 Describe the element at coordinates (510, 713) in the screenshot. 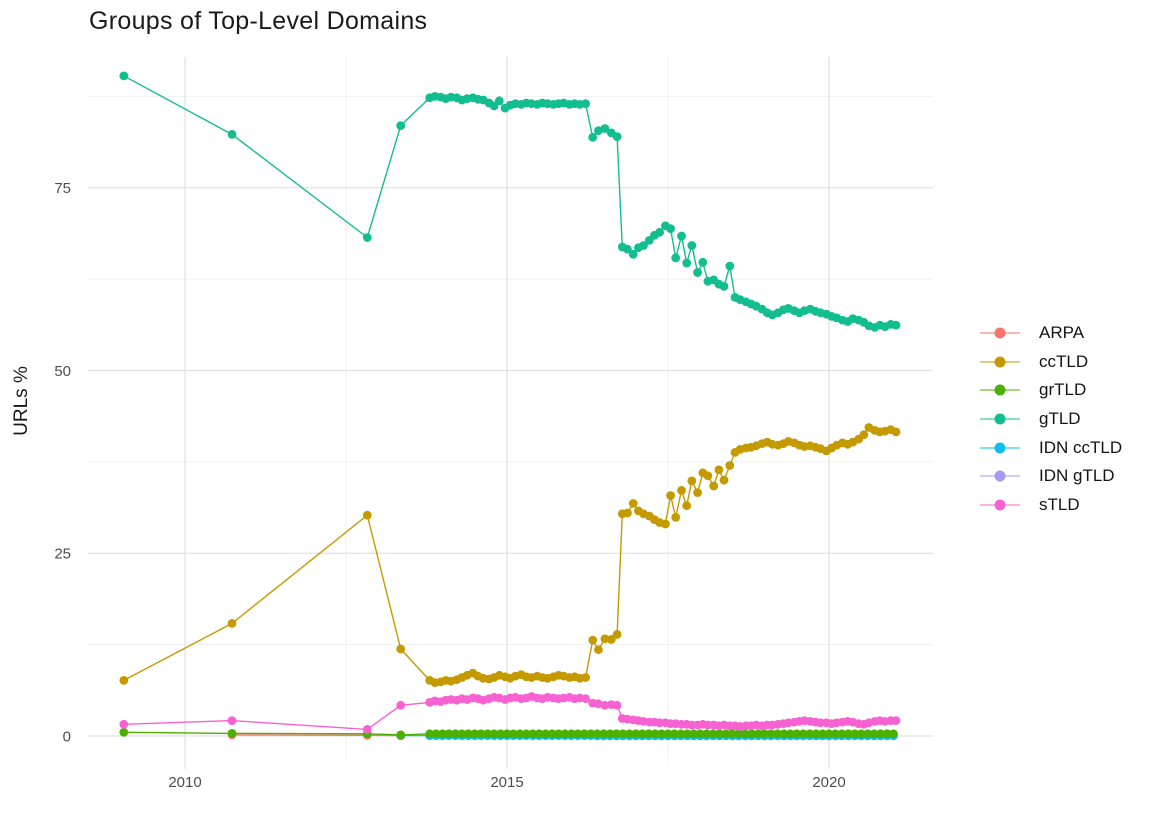

I see `series-stld-points` at that location.